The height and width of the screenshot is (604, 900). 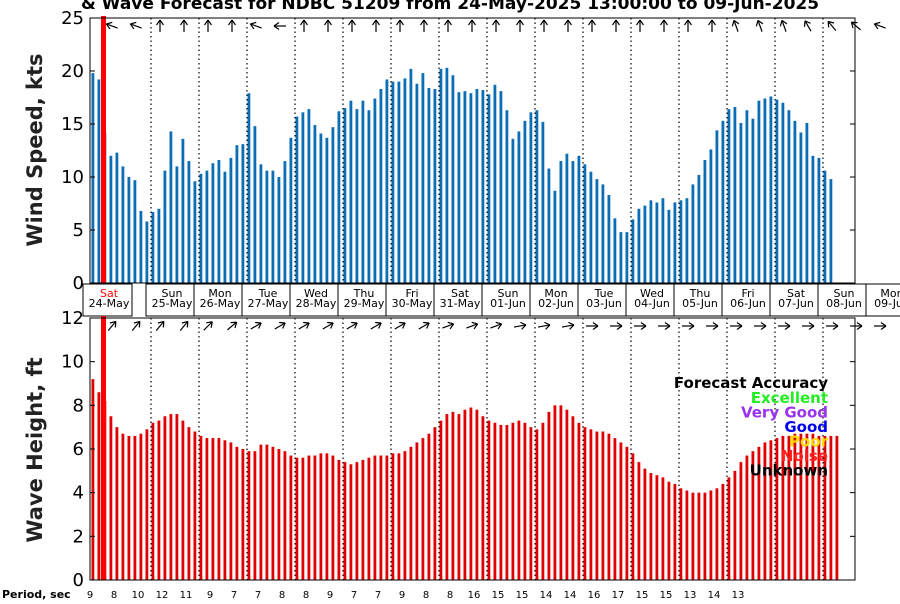 What do you see at coordinates (354, 595) in the screenshot?
I see `period-value: 7` at bounding box center [354, 595].